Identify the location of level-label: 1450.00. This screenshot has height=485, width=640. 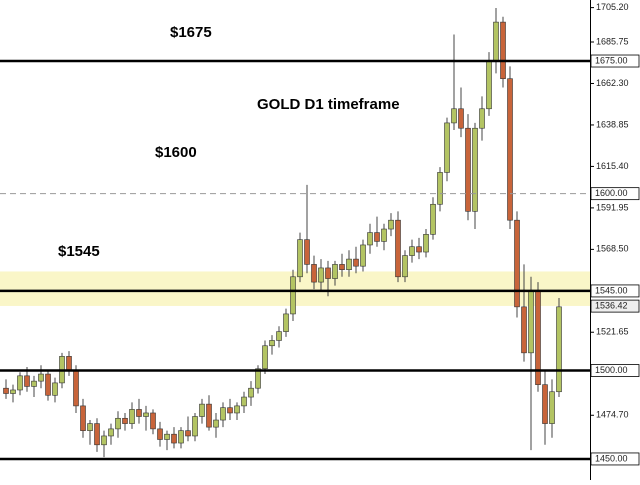
(611, 458).